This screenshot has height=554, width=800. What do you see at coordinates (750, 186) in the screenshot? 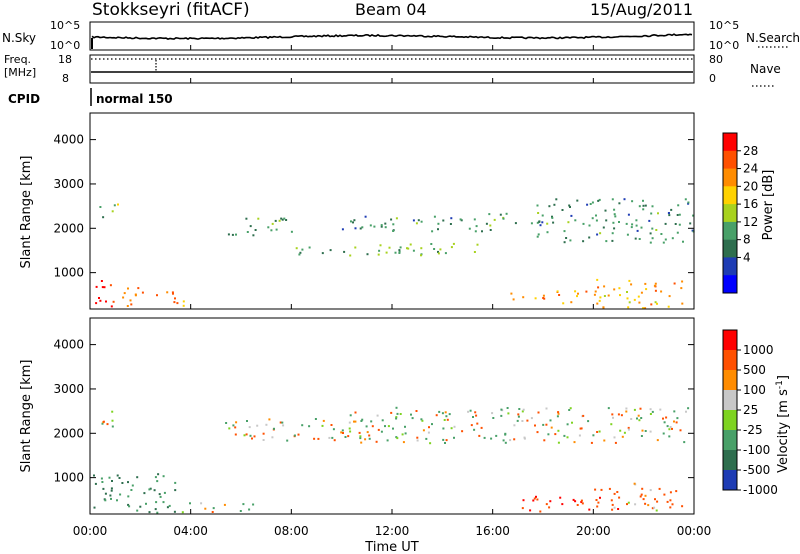
I see `colorbar-tick-label: 20` at bounding box center [750, 186].